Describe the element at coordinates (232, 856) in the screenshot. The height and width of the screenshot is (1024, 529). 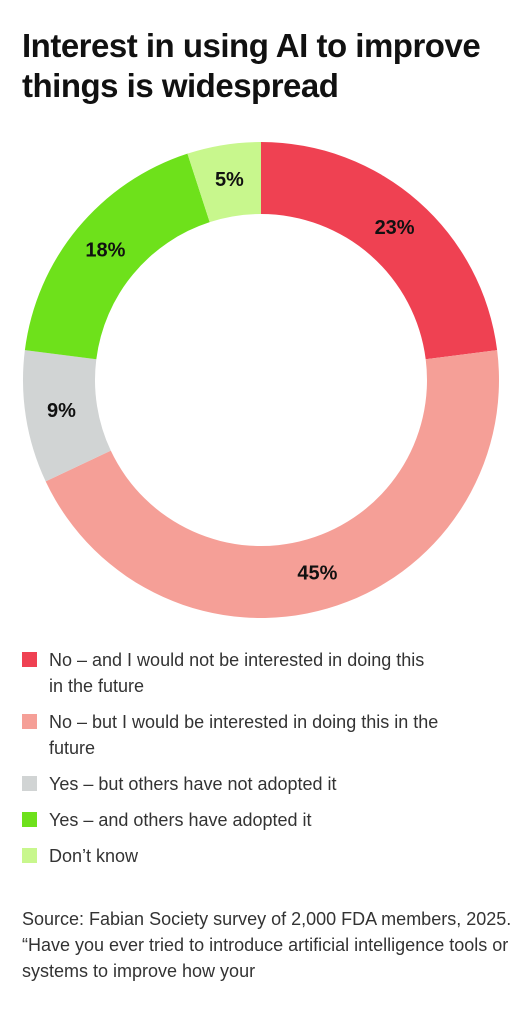
I see `legend-item: Don’t know` at that location.